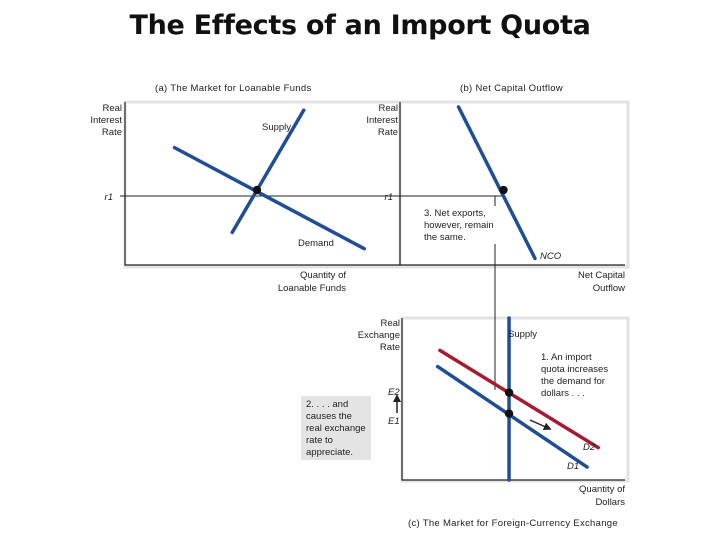 The image size is (720, 540). What do you see at coordinates (589, 447) in the screenshot?
I see `panel-c-d2-label: D2` at bounding box center [589, 447].